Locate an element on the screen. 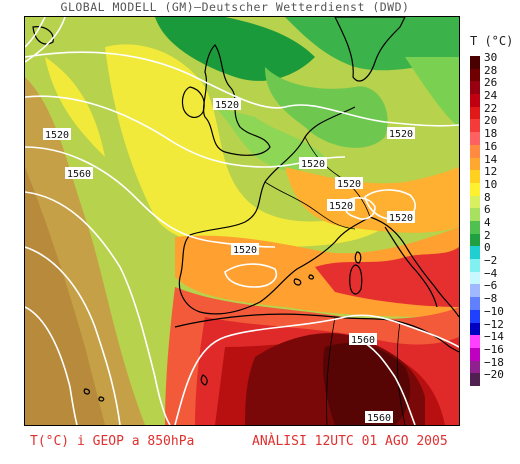  legend-label: −6 is located at coordinates (491, 286).